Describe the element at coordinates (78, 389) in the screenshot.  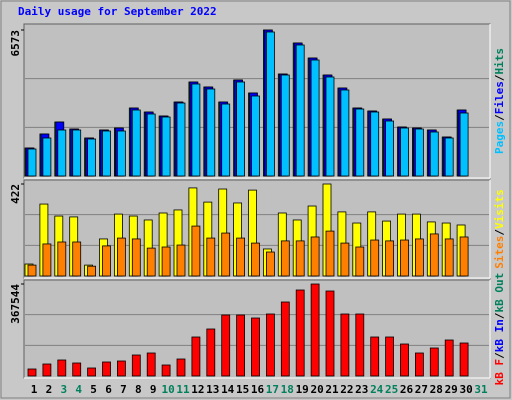
I see `x-tick-label: 4` at that location.